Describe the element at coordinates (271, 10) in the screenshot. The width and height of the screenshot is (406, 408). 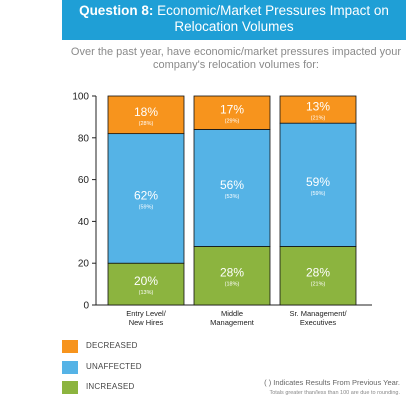
I see `chart-title-text: Economic/Market Pressures Impact on` at that location.